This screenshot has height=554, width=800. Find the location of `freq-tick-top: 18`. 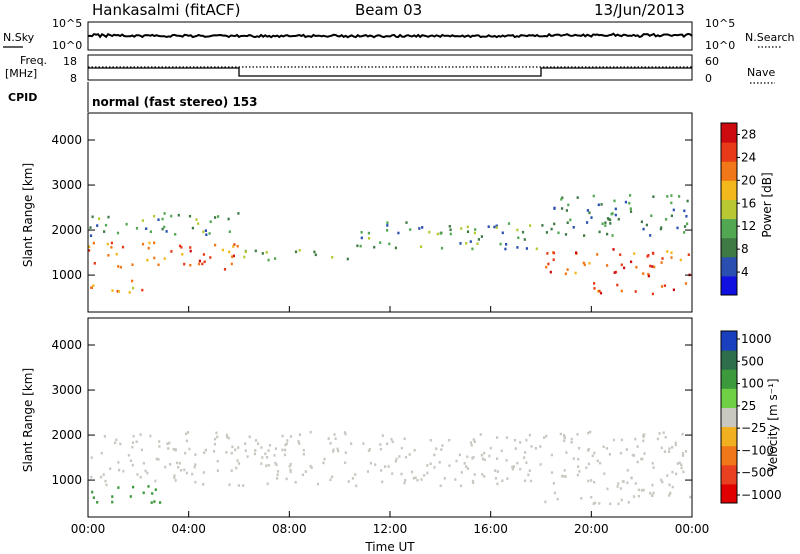

freq-tick-top: 18 is located at coordinates (70, 61).